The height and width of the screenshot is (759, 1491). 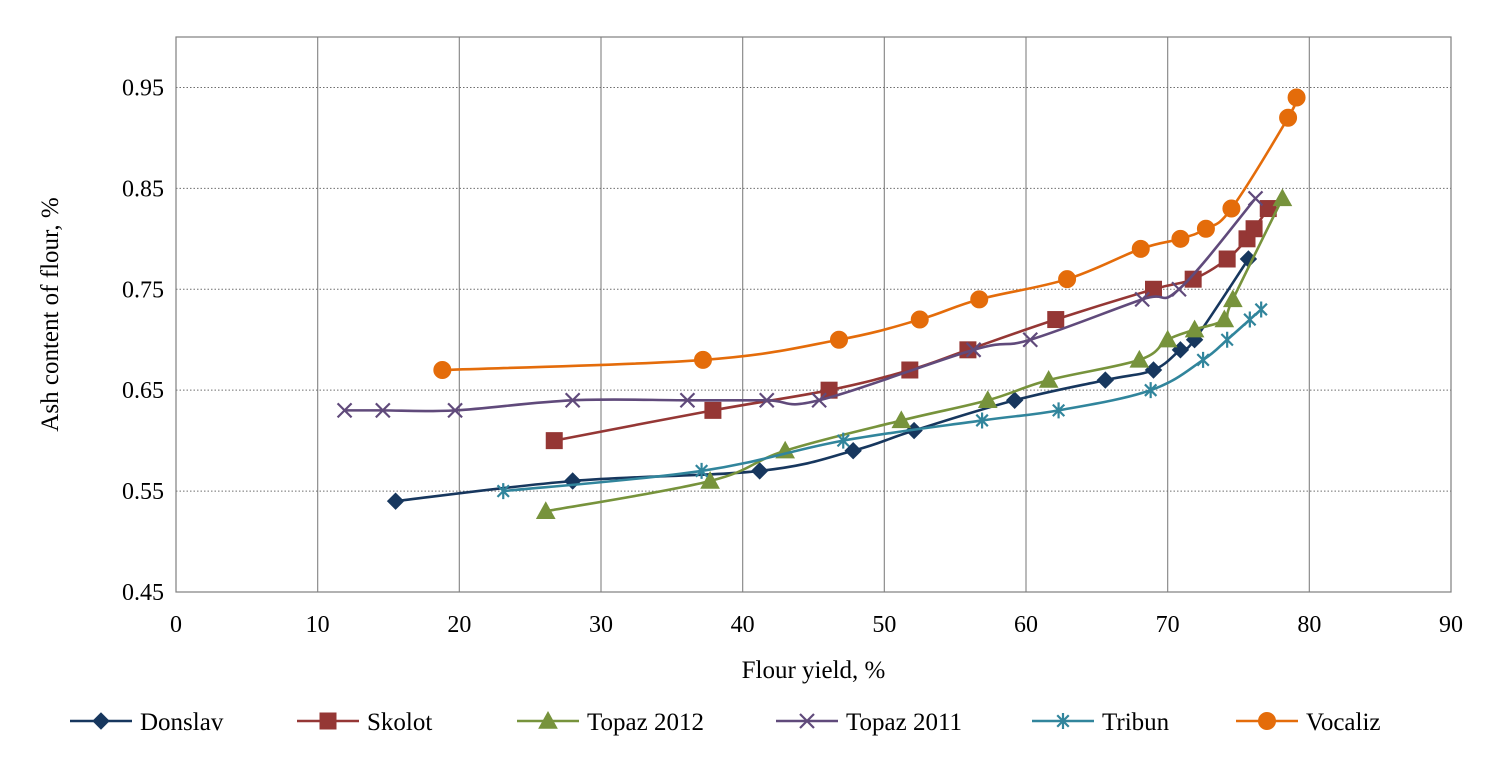 What do you see at coordinates (1309, 625) in the screenshot?
I see `x-tick-label: 80` at bounding box center [1309, 625].